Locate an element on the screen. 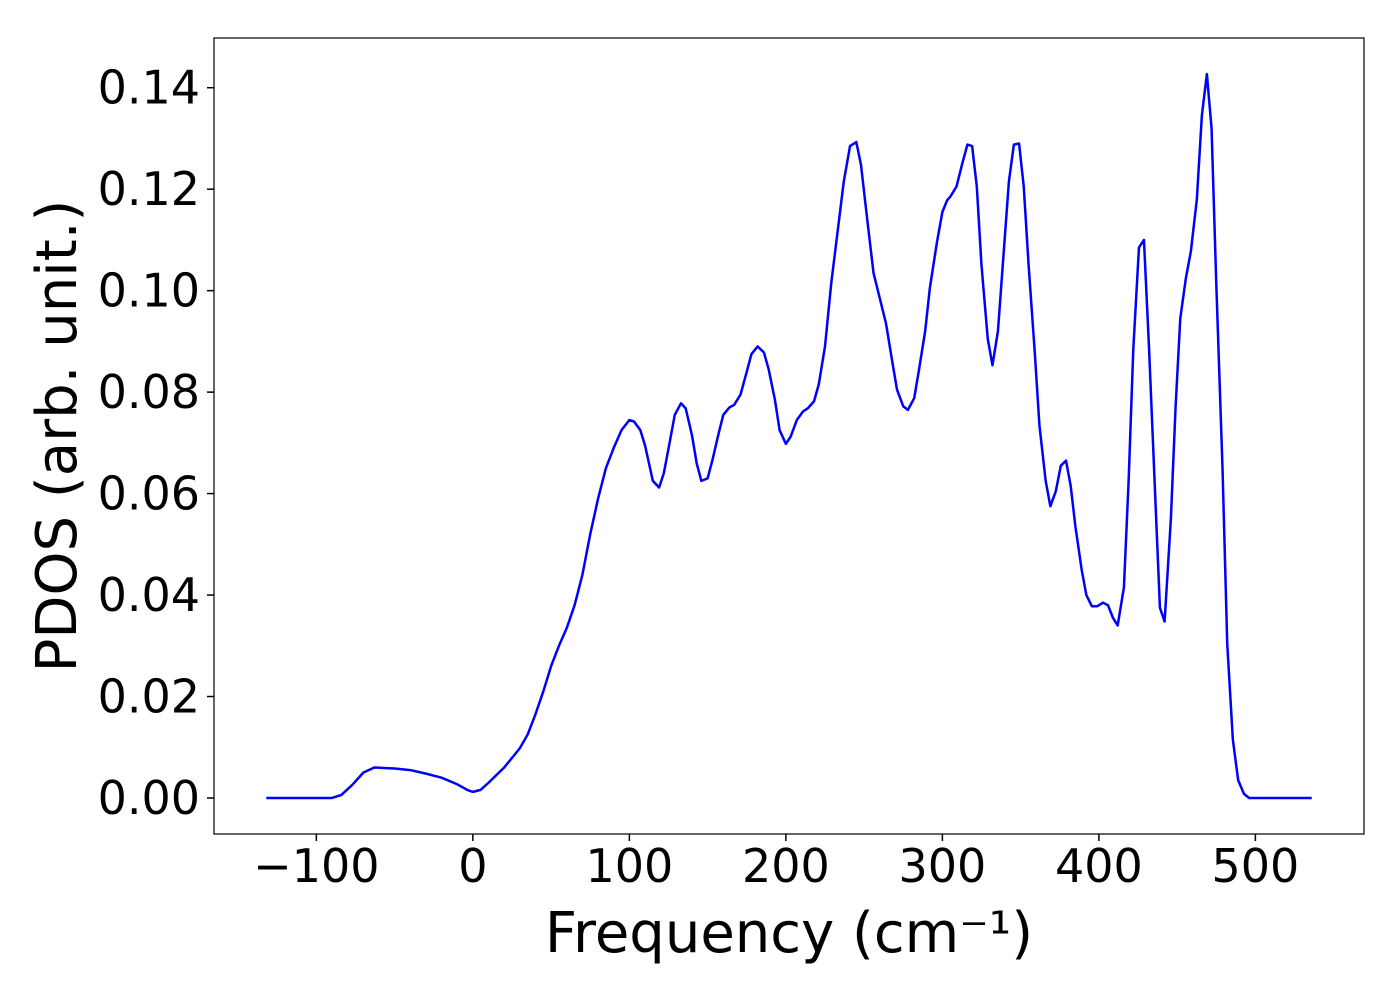 The height and width of the screenshot is (1000, 1400). x-tick-label: 100 is located at coordinates (629, 866).